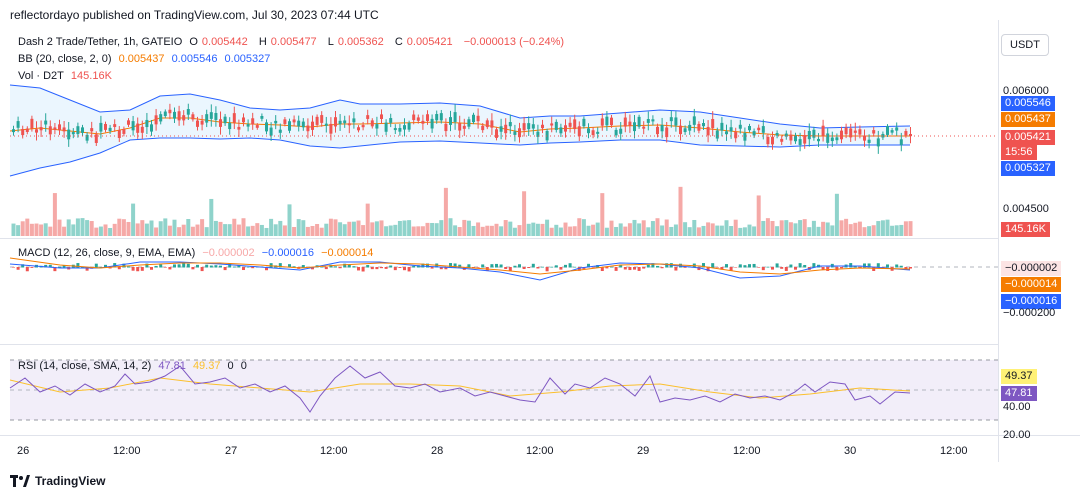 This screenshot has height=500, width=1080. Describe the element at coordinates (107, 253) in the screenshot. I see `macd-label: MACD (12, 26, close, 9, EMA, EMA)` at that location.